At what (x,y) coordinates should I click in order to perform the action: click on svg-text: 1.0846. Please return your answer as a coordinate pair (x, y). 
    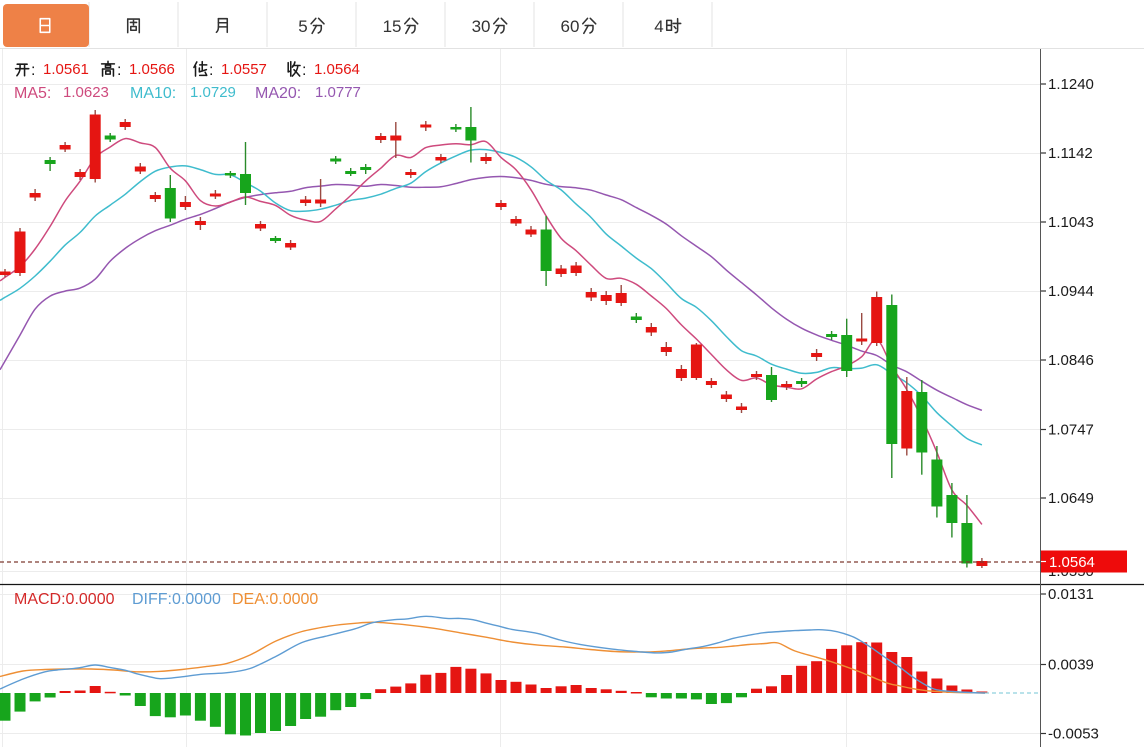
    Looking at the image, I should click on (1071, 360).